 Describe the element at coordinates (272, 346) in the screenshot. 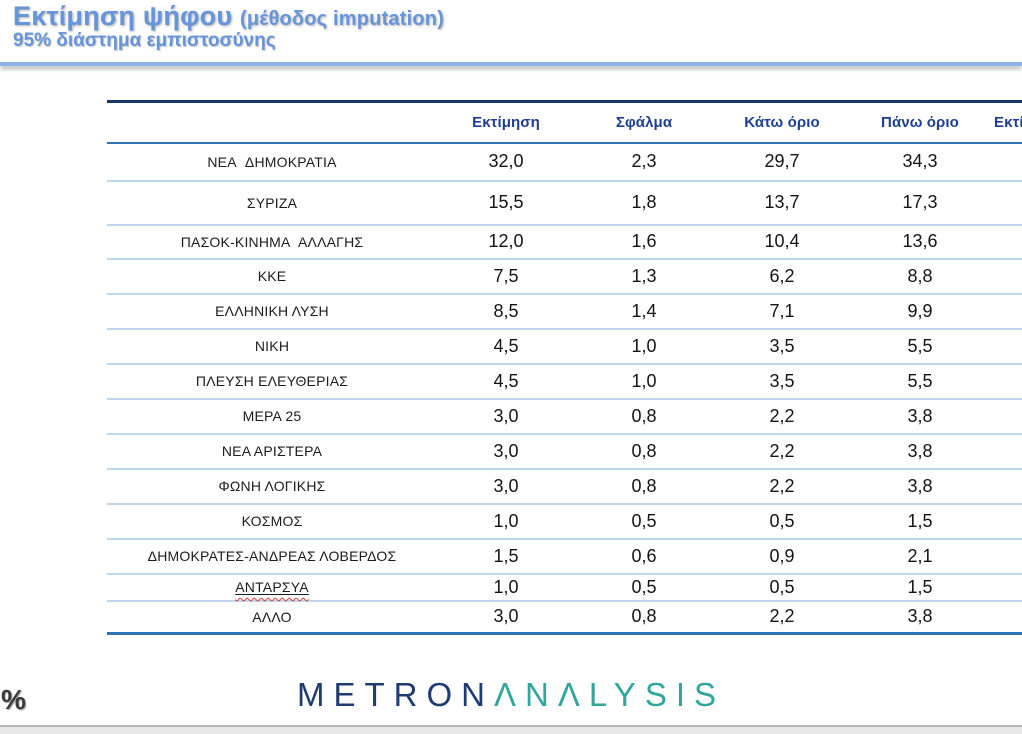

I see `party-name-cell: ΝΙΚΗ` at that location.